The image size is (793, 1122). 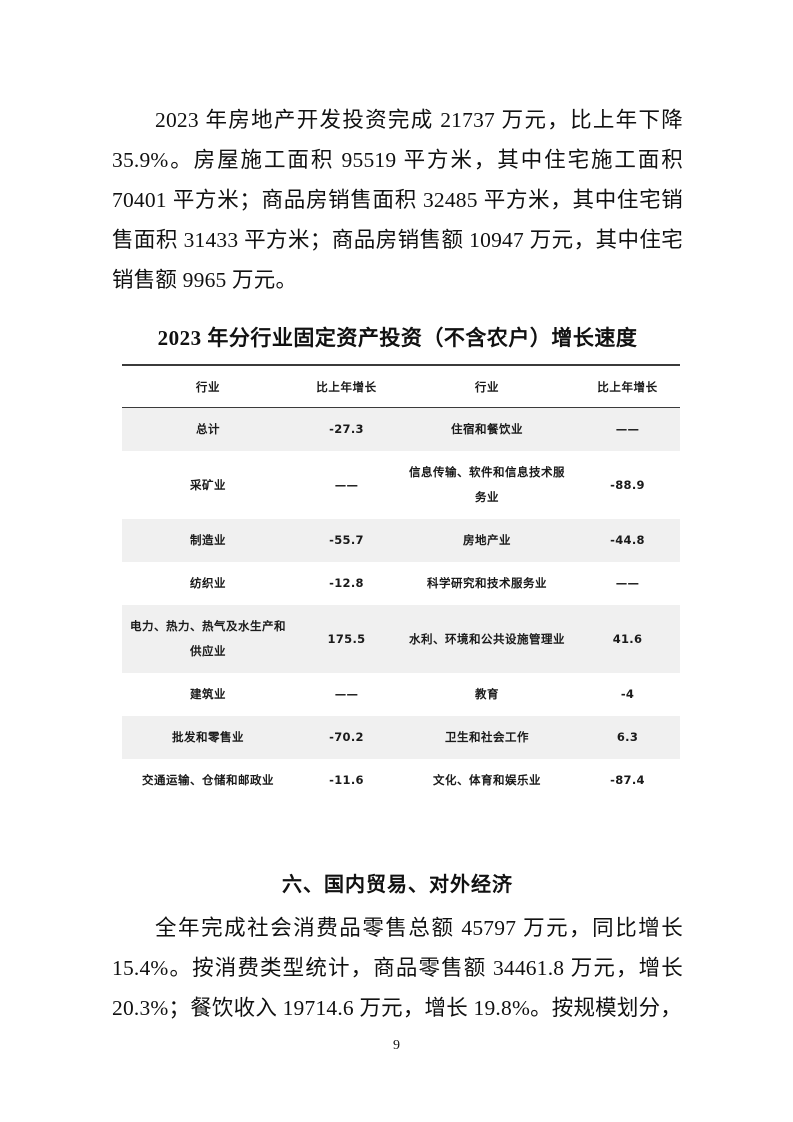 I want to click on column-header-industry-left: 行业, so click(x=208, y=386).